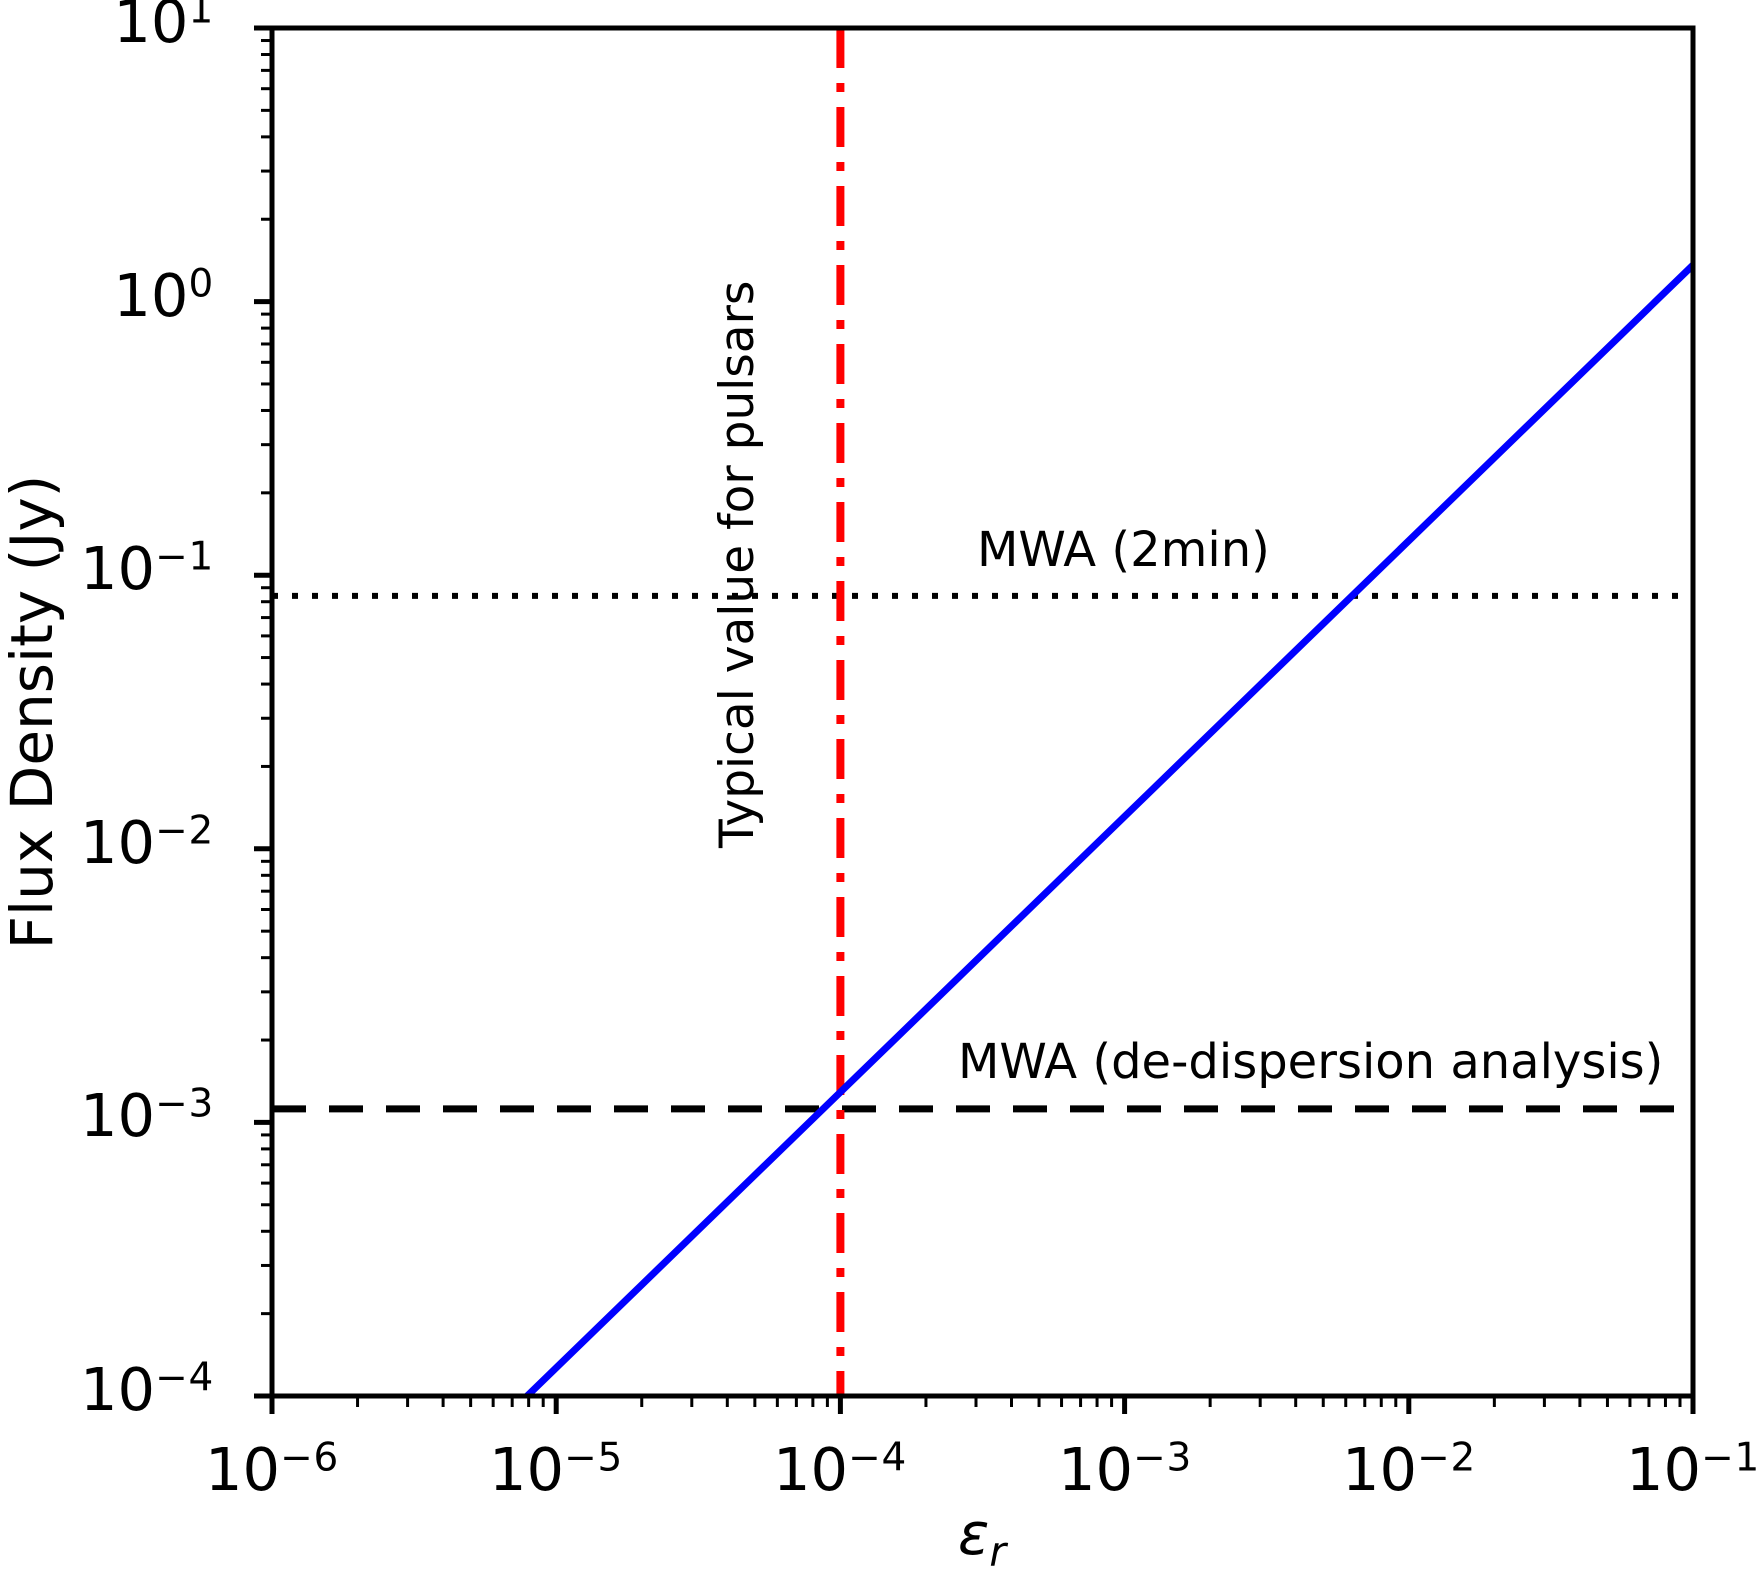 The height and width of the screenshot is (1569, 1757). I want to click on x-tick-label-10e-1: 10⁻¹, so click(1691, 1469).